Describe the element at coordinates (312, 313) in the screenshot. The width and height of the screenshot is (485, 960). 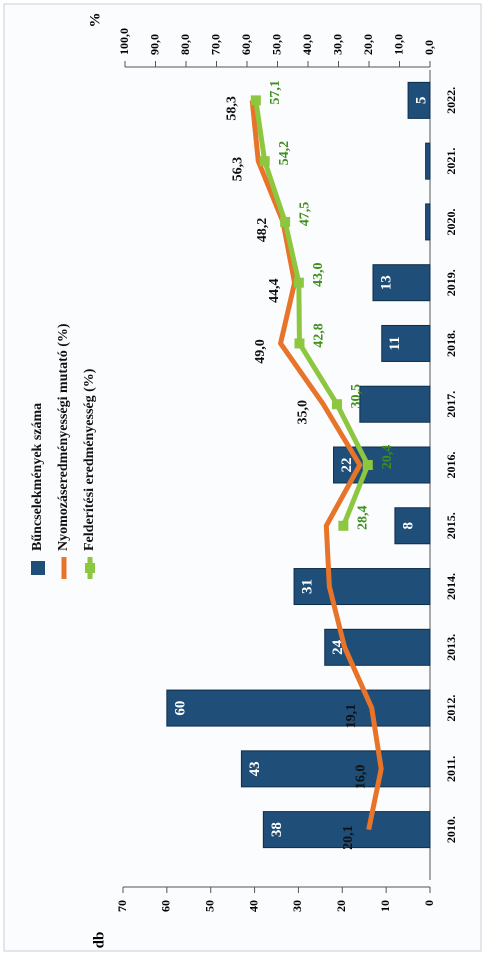
I see `line` at that location.